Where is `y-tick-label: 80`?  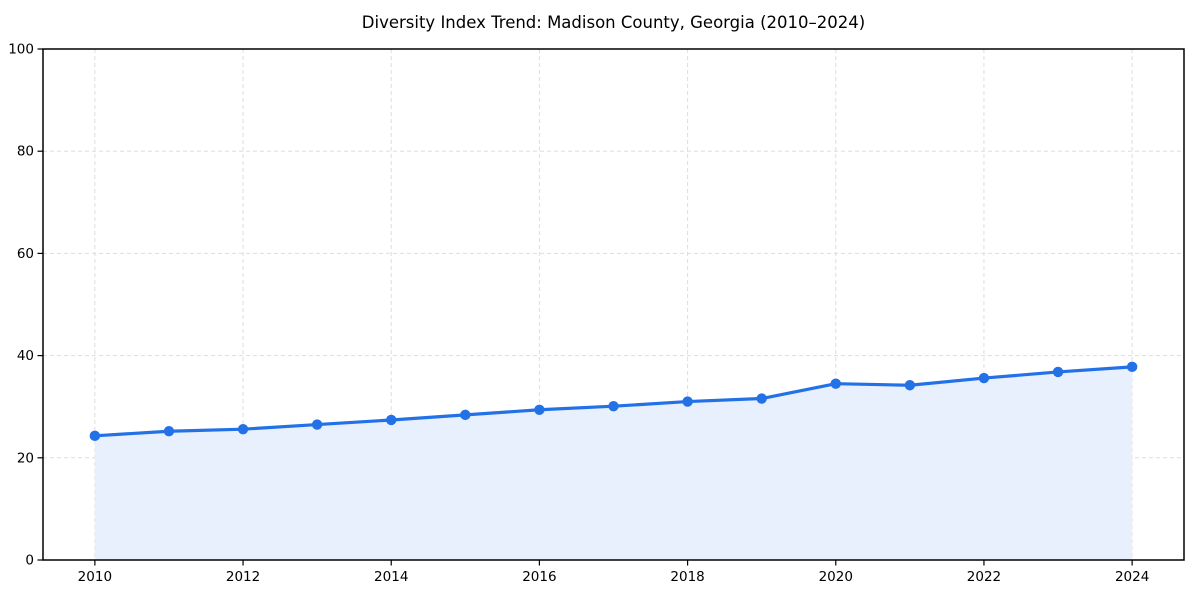
y-tick-label: 80 is located at coordinates (25, 152).